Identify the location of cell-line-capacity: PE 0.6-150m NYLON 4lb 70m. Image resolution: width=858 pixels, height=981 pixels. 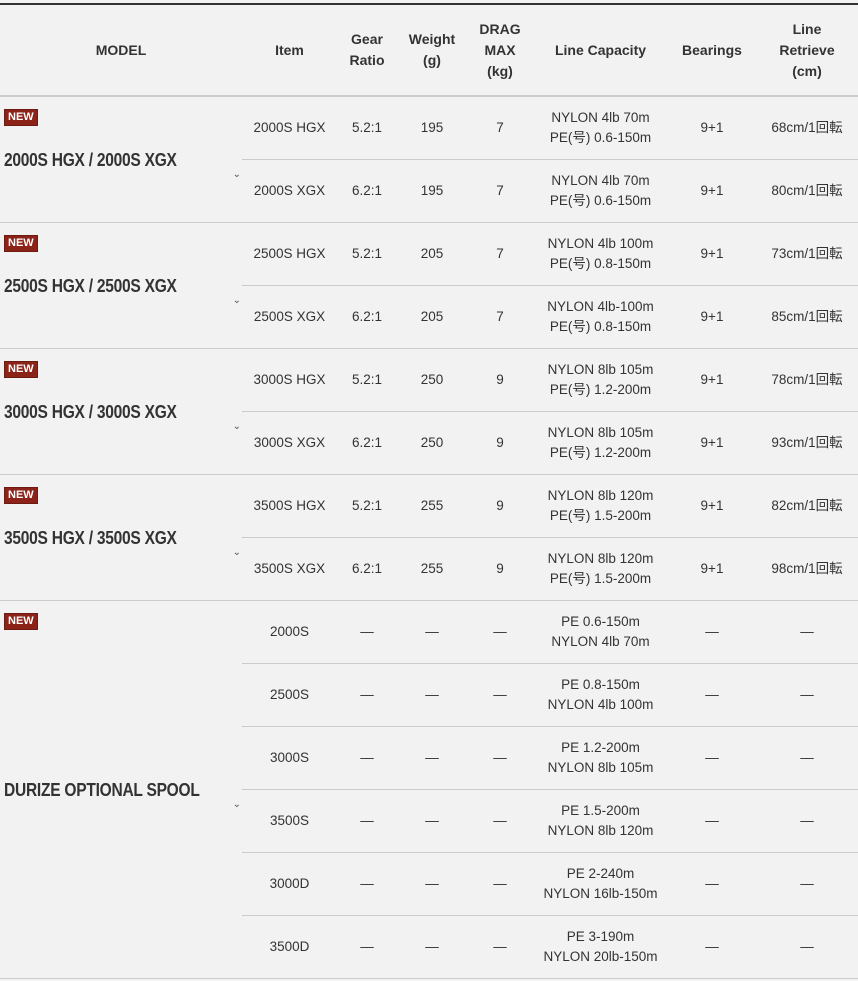
(600, 632).